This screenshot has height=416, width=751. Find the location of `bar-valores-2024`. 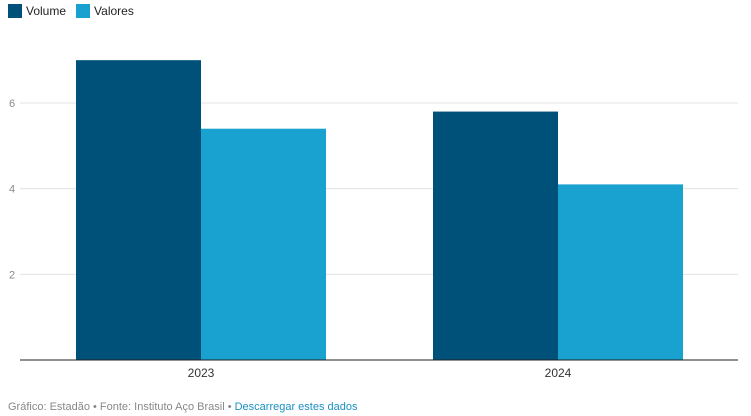

bar-valores-2024 is located at coordinates (620, 272).